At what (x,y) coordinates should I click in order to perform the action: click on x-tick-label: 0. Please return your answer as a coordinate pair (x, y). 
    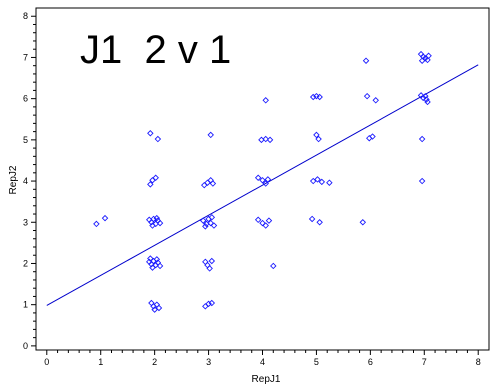
    Looking at the image, I should click on (46, 362).